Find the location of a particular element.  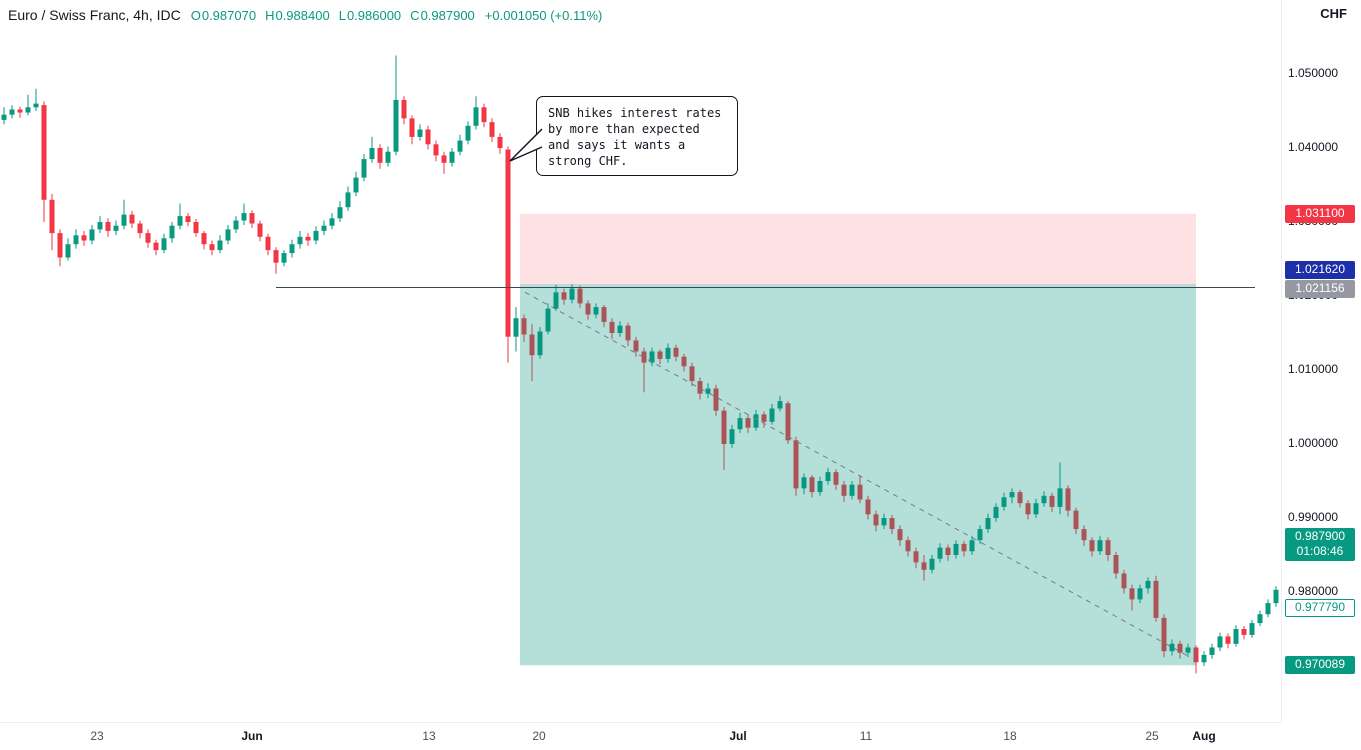

callout-text-line: by more than expected is located at coordinates (624, 129).